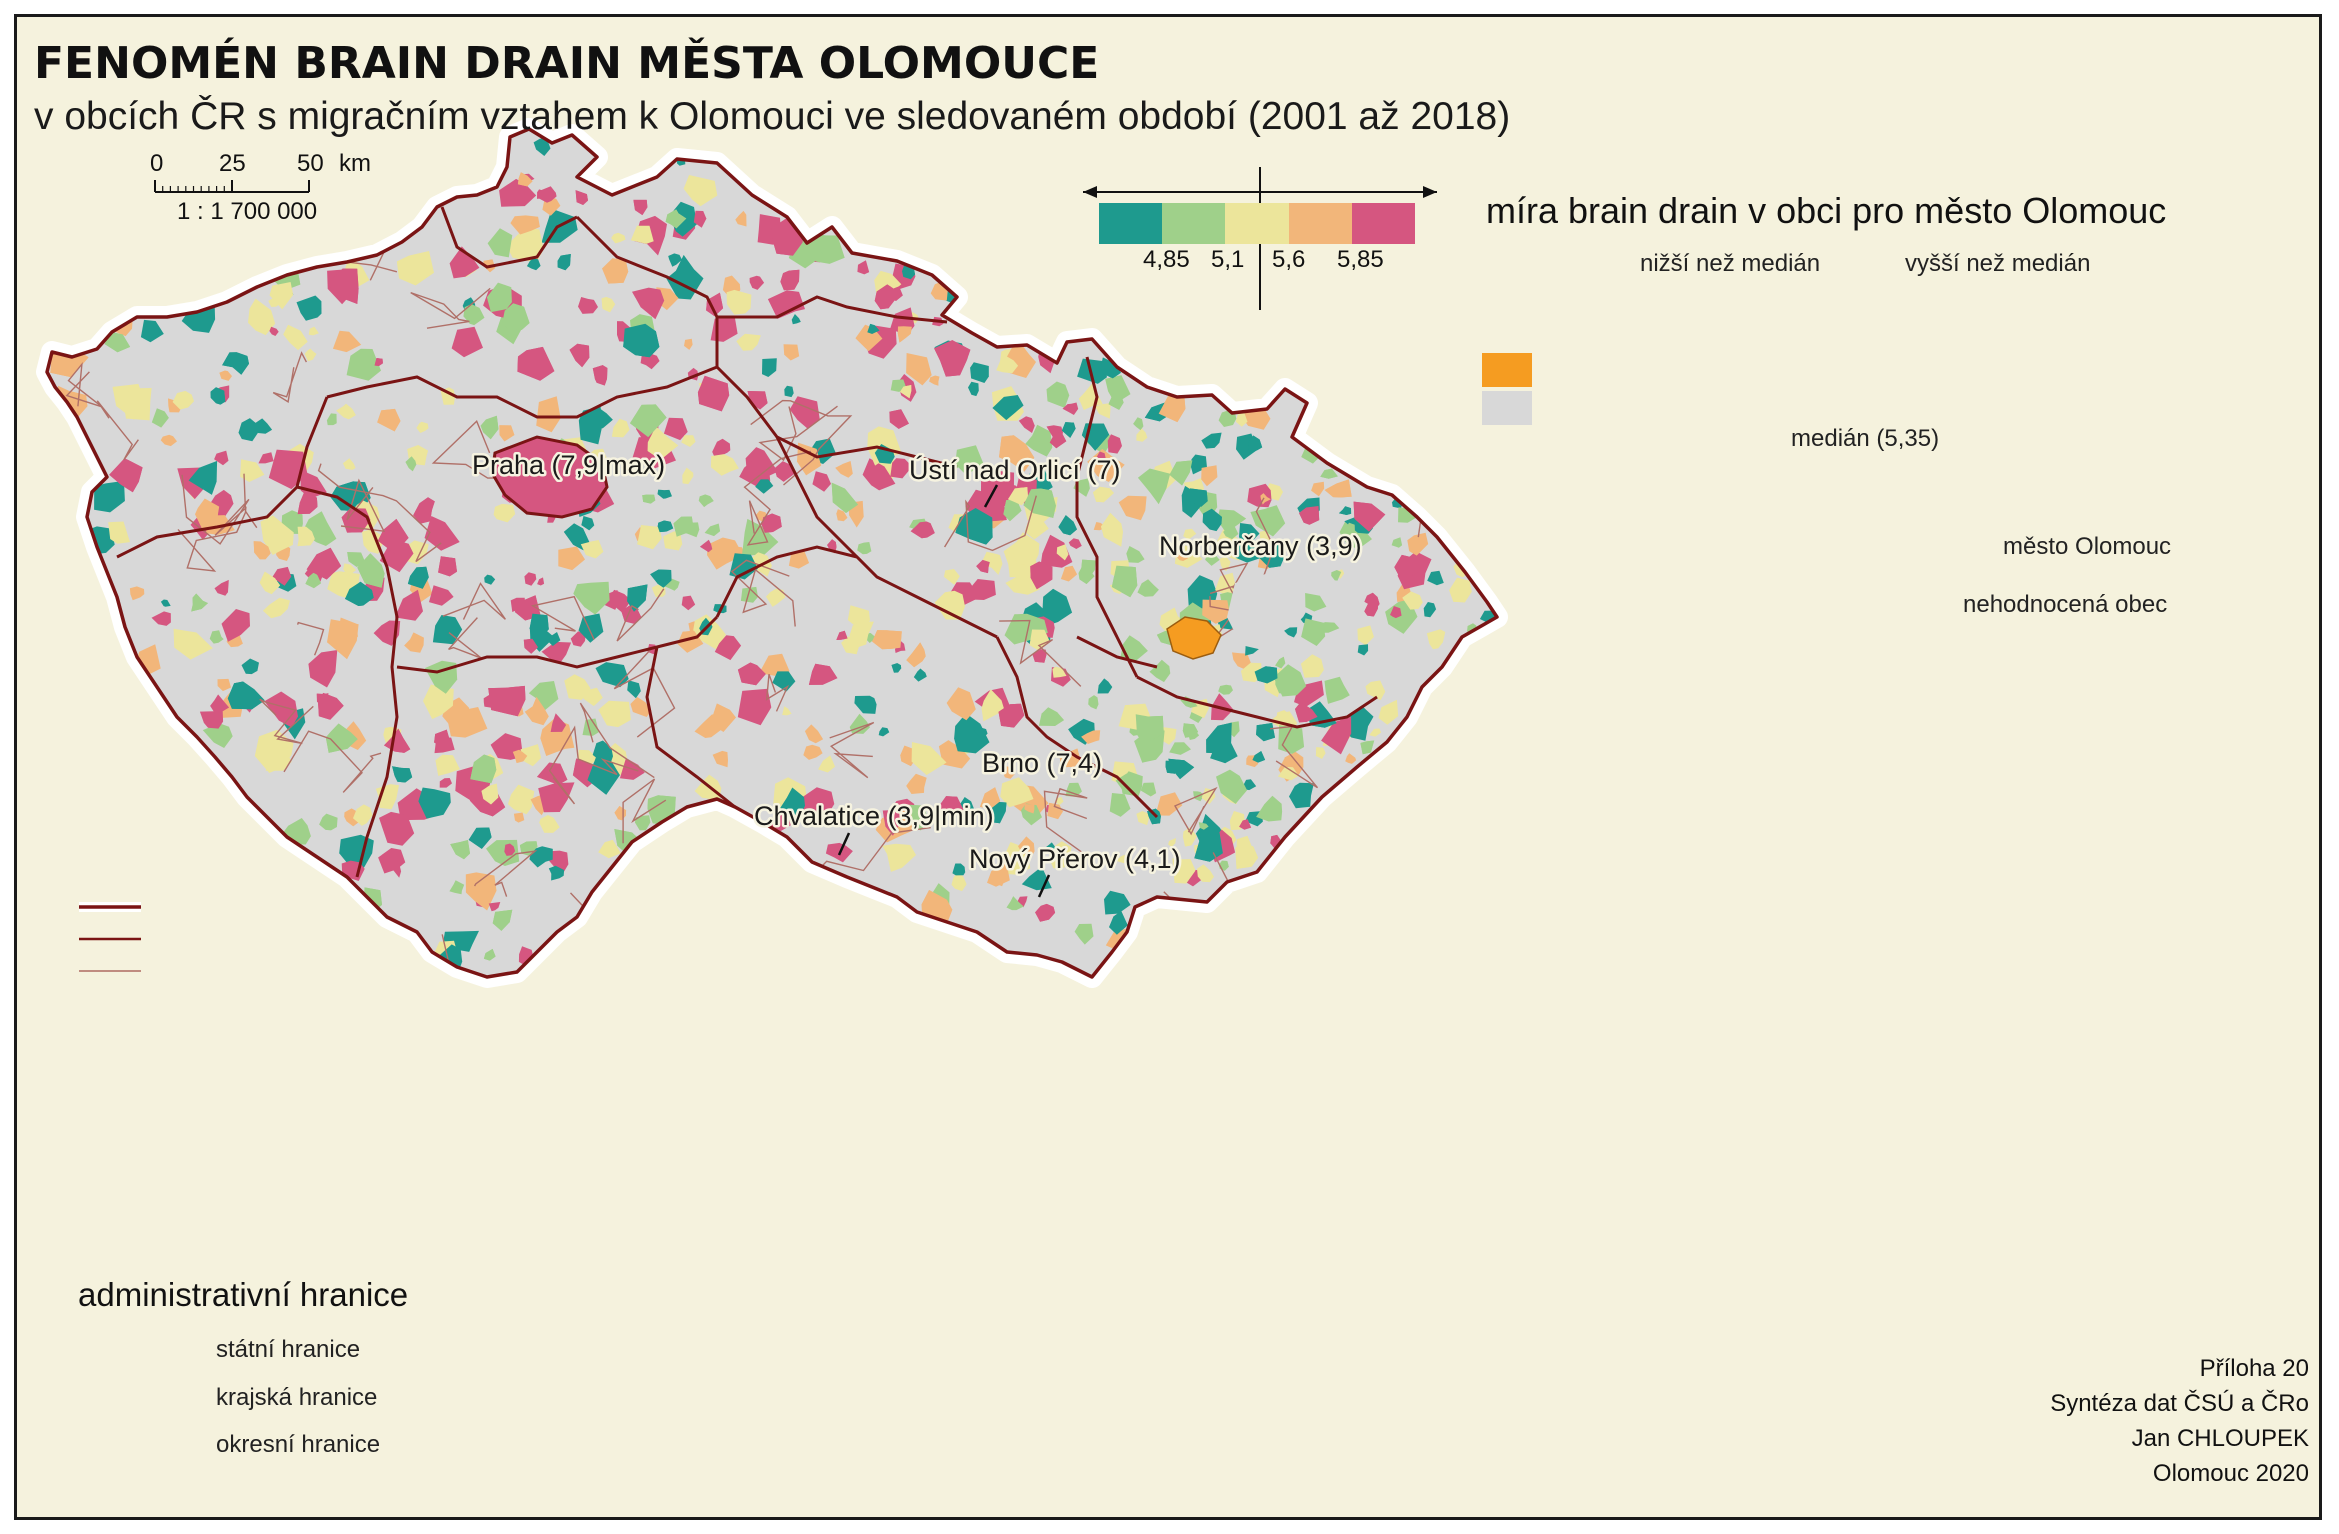  Describe the element at coordinates (243, 1294) in the screenshot. I see `admin-legend-title: administrativní hranice` at that location.